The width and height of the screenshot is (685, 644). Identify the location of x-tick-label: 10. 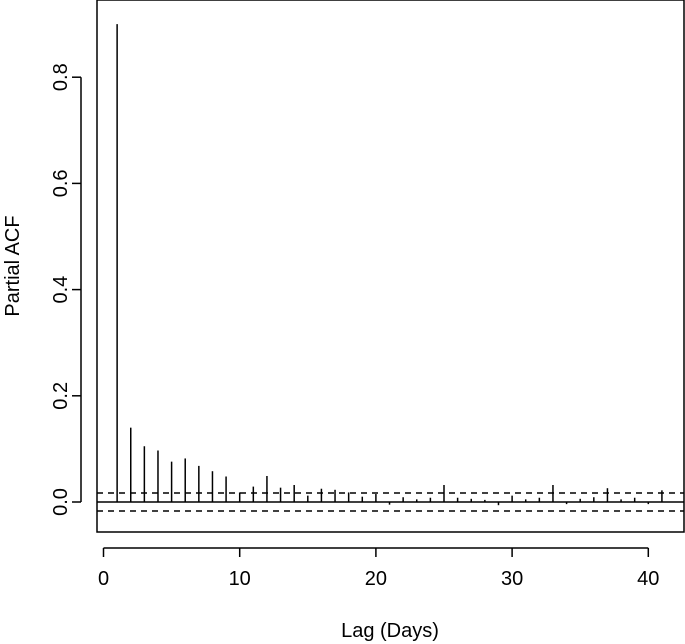
(240, 579).